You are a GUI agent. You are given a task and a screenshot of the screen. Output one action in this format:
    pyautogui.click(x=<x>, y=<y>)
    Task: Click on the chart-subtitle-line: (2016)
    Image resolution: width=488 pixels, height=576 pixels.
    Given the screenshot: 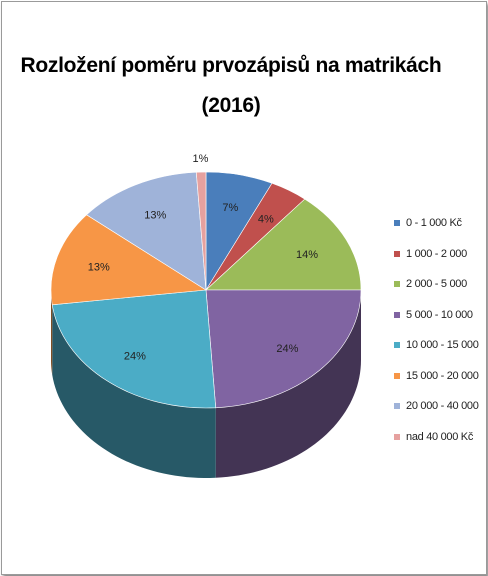 What is the action you would take?
    pyautogui.click(x=231, y=105)
    